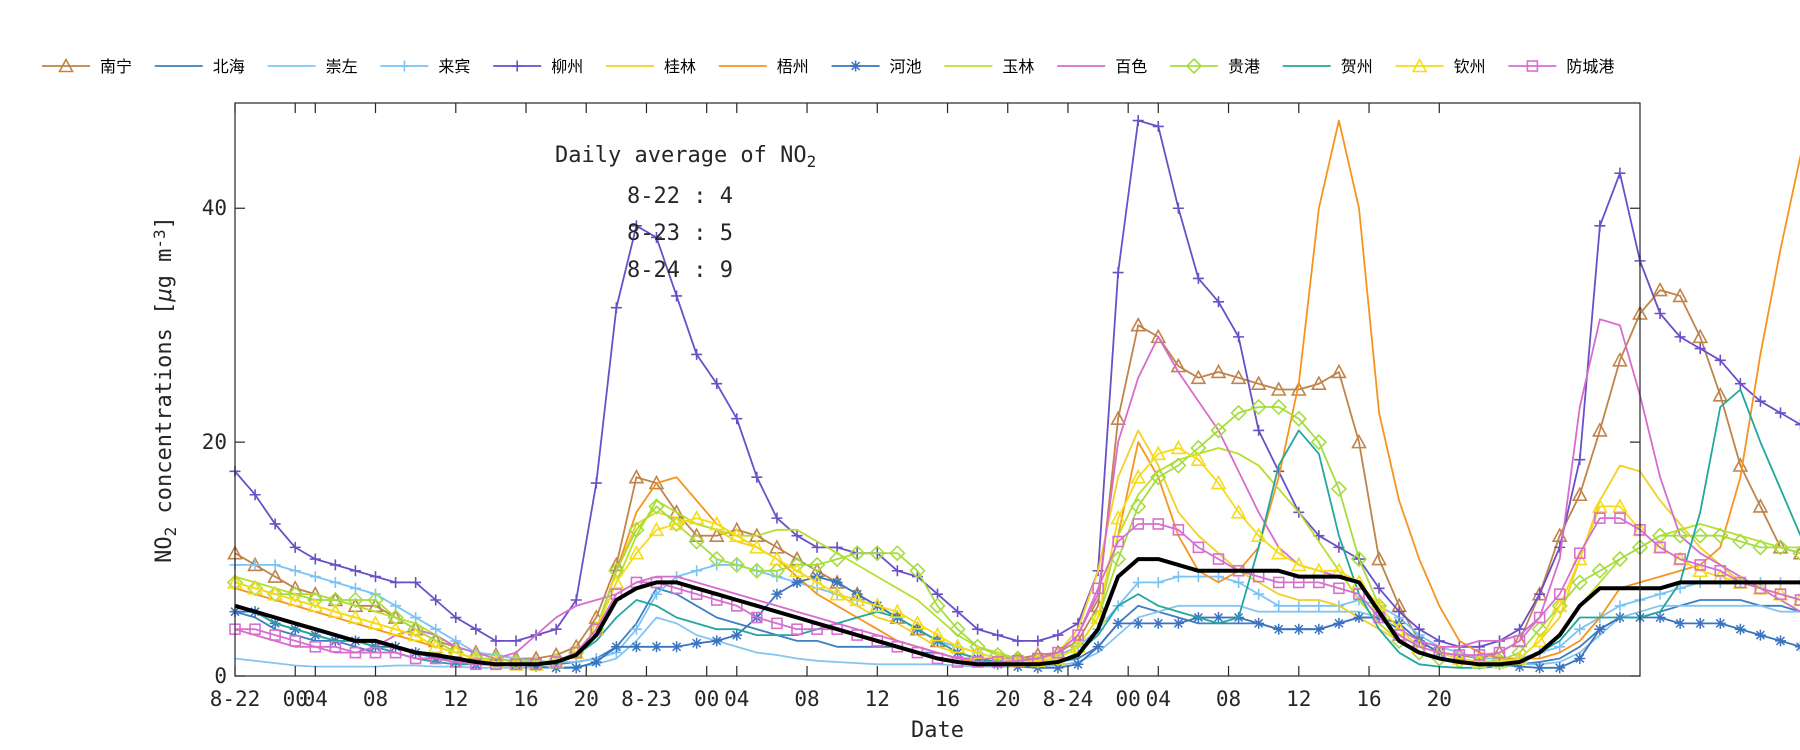 The width and height of the screenshot is (1800, 750). Describe the element at coordinates (937, 730) in the screenshot. I see `x-axis-label: Date` at that location.